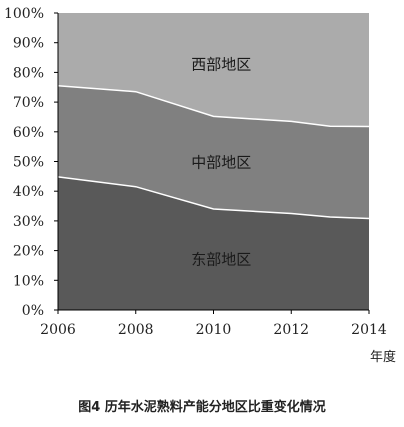 This screenshot has width=404, height=427. What do you see at coordinates (221, 65) in the screenshot?
I see `region-label-3: 西部地区` at bounding box center [221, 65].